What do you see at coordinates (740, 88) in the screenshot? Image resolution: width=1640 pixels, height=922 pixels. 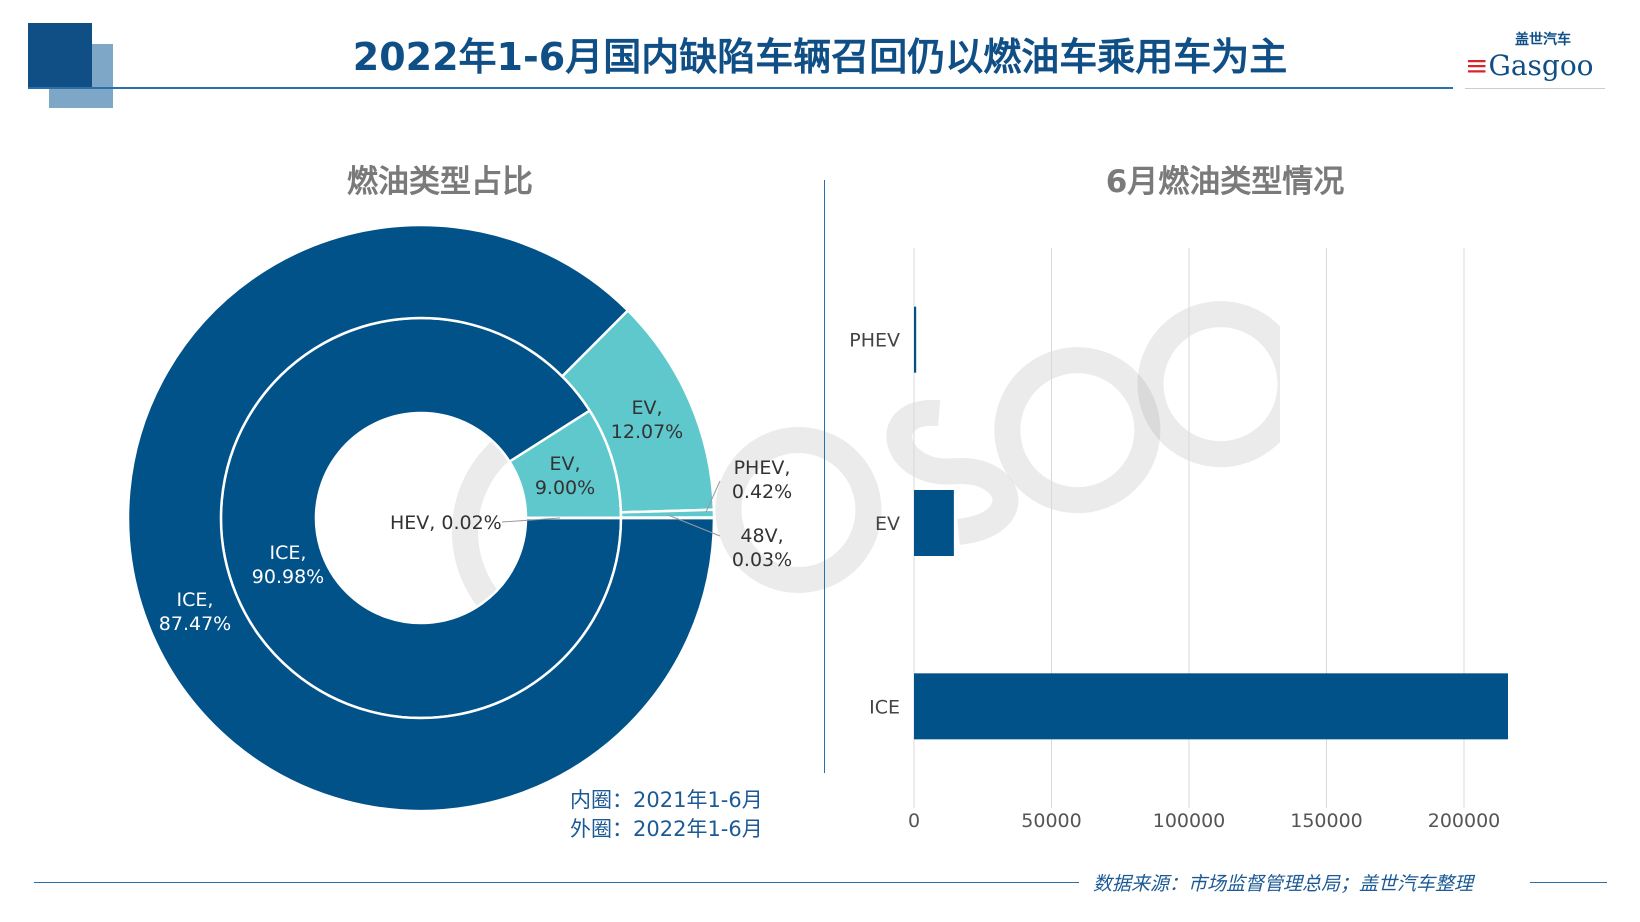 I see `header-rule` at bounding box center [740, 88].